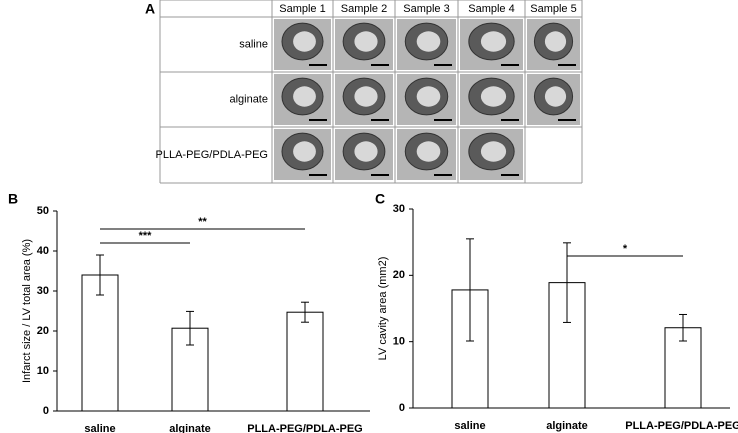 The width and height of the screenshot is (738, 433). What do you see at coordinates (380, 199) in the screenshot?
I see `panel-letter: C` at bounding box center [380, 199].